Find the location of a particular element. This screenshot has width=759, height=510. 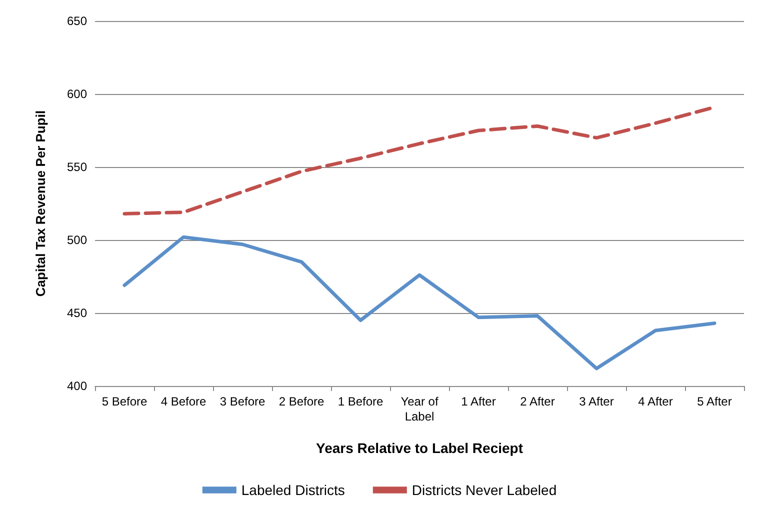

y-tick-label: 650 is located at coordinates (77, 21).